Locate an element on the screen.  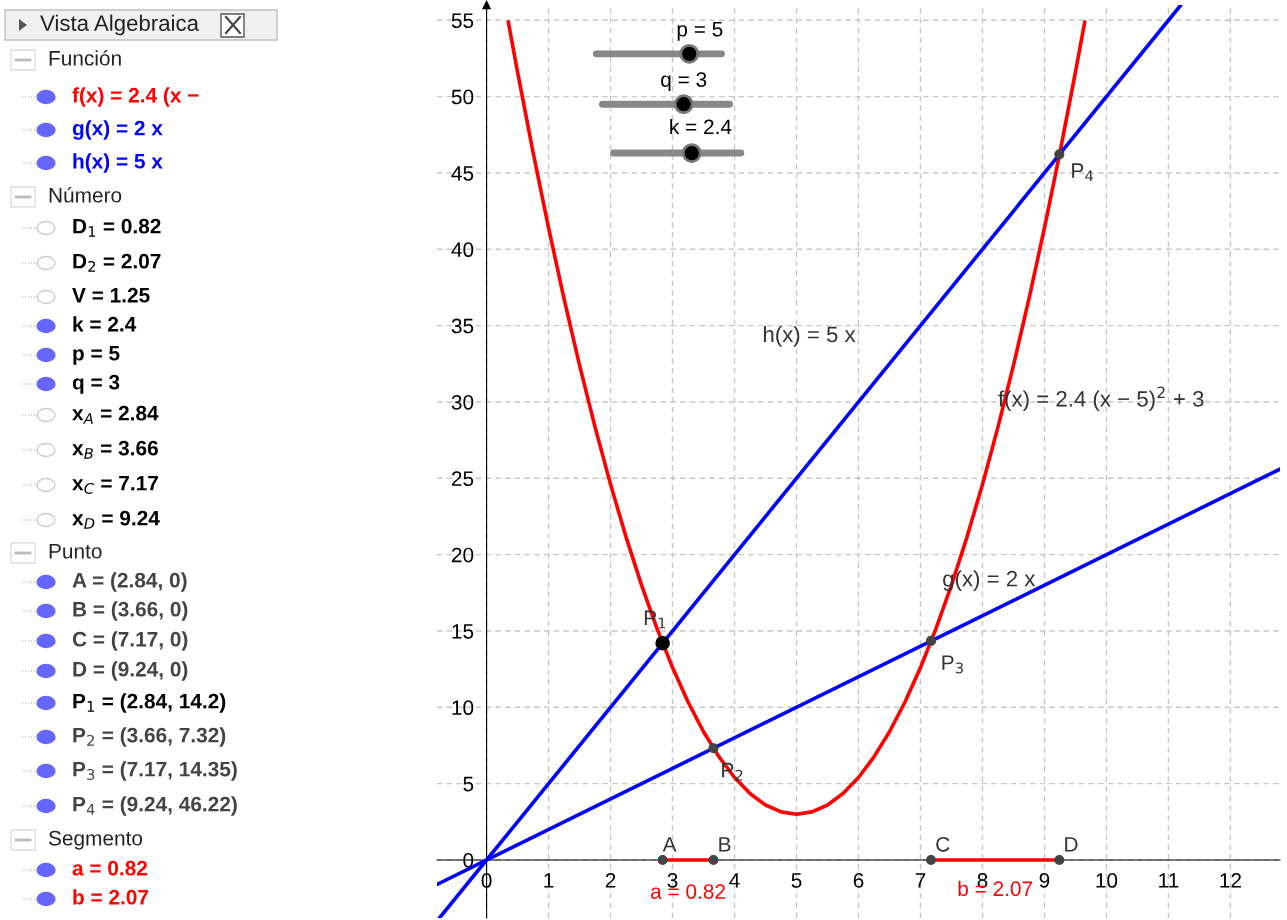
y-tick-label: 10 is located at coordinates (463, 708).